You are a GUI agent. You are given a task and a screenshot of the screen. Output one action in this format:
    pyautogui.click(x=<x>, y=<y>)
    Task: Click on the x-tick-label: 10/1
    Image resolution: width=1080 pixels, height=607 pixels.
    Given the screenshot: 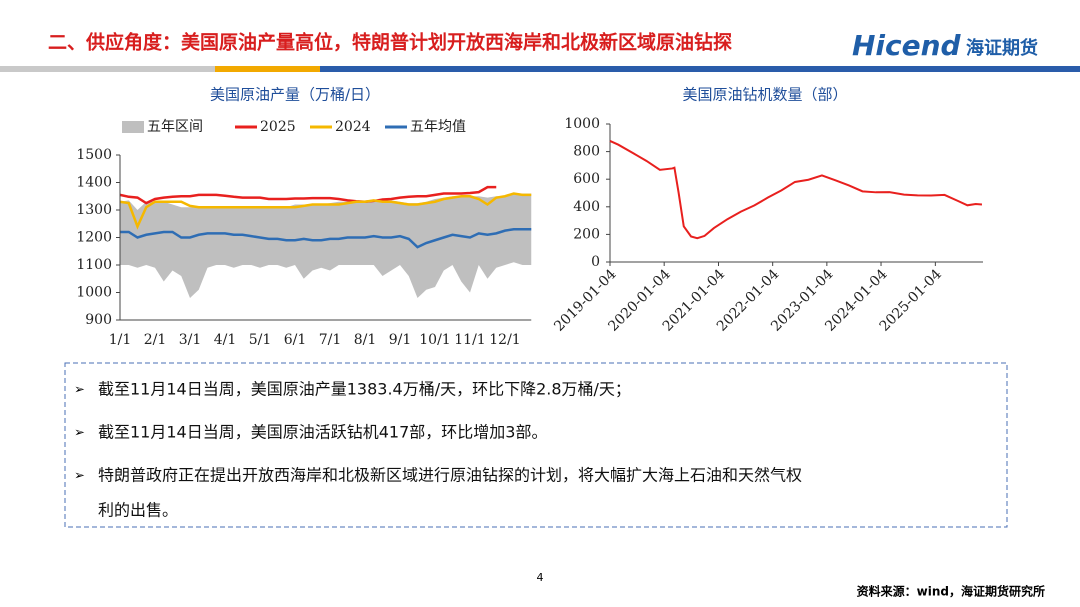 What is the action you would take?
    pyautogui.click(x=434, y=340)
    